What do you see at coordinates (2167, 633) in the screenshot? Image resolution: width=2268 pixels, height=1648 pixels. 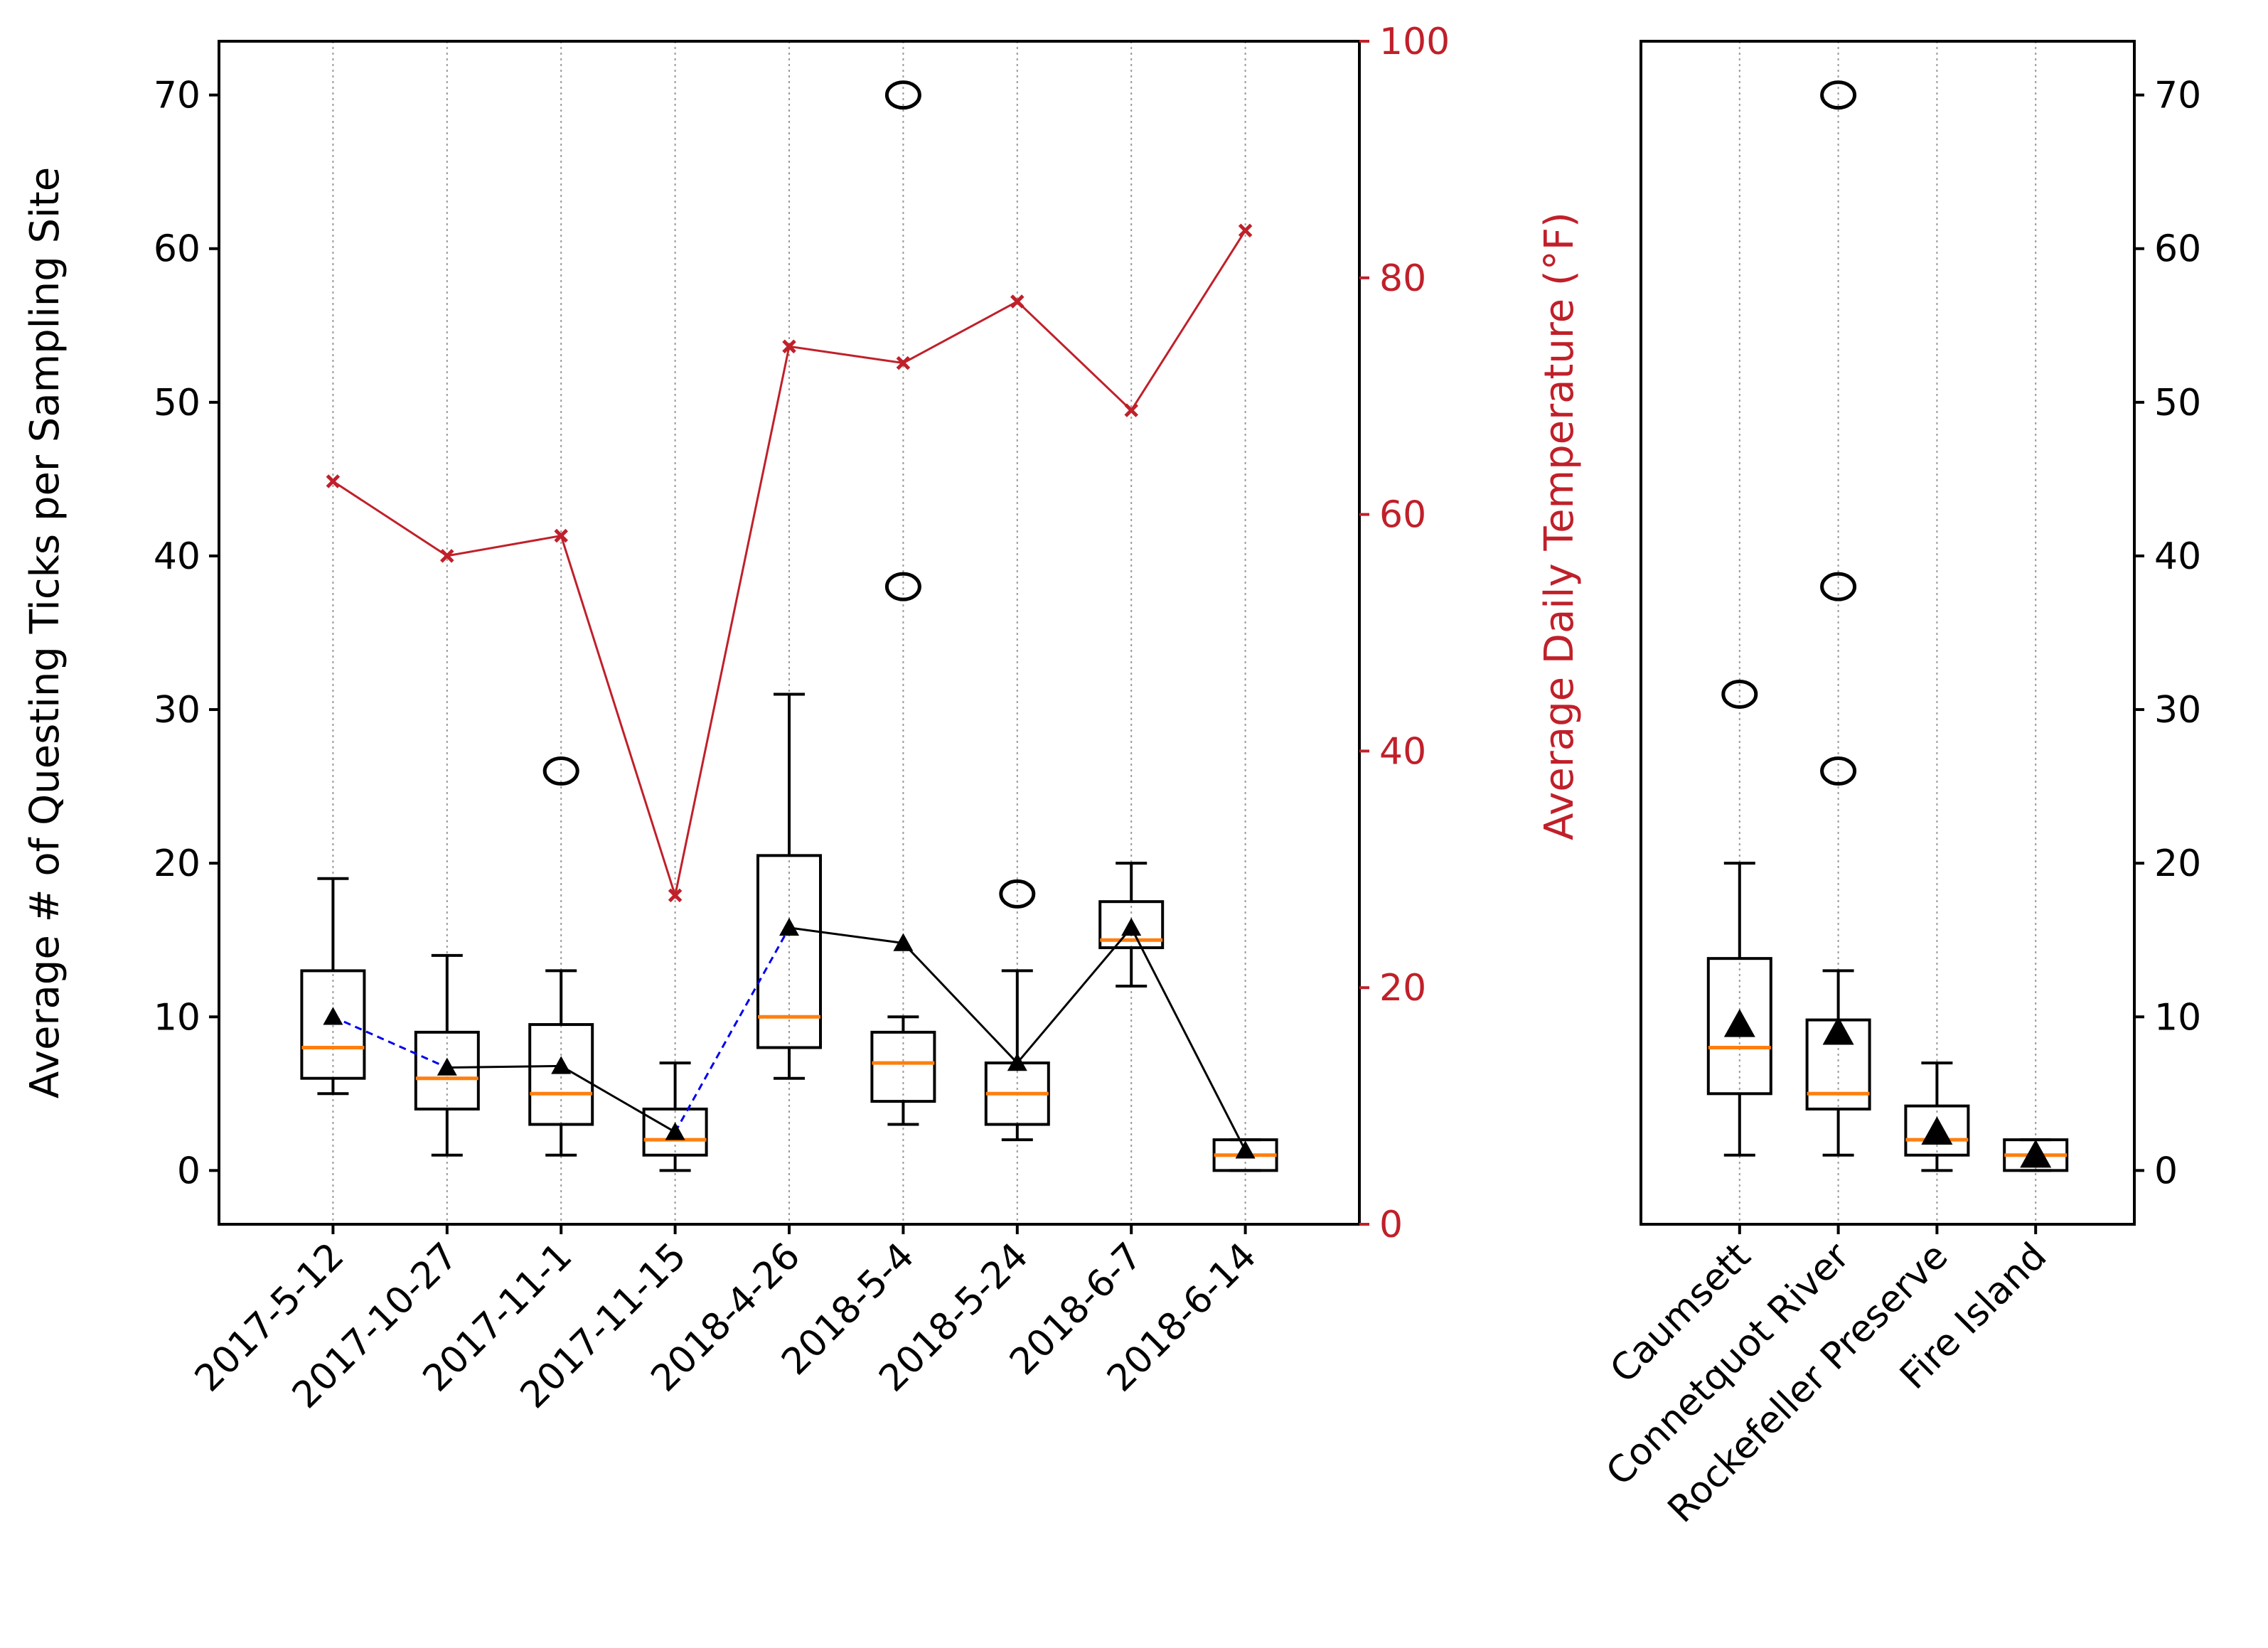 I see `right-y-axis: 0 10 20 30 40 50 60 70` at bounding box center [2167, 633].